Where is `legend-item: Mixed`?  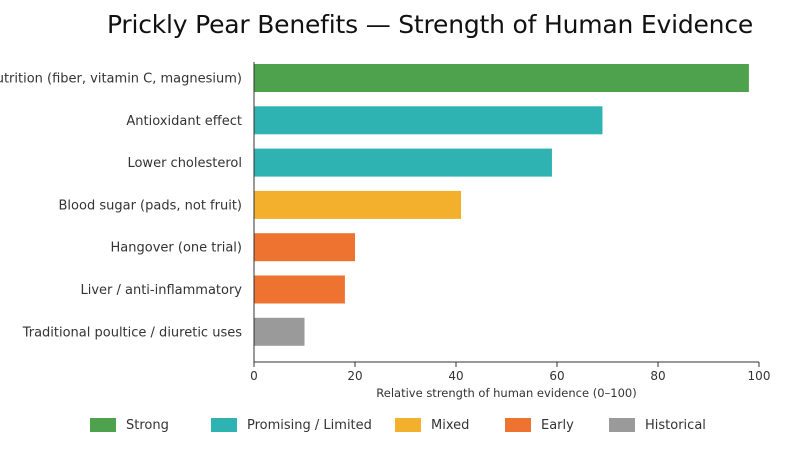
legend-item: Mixed is located at coordinates (432, 425).